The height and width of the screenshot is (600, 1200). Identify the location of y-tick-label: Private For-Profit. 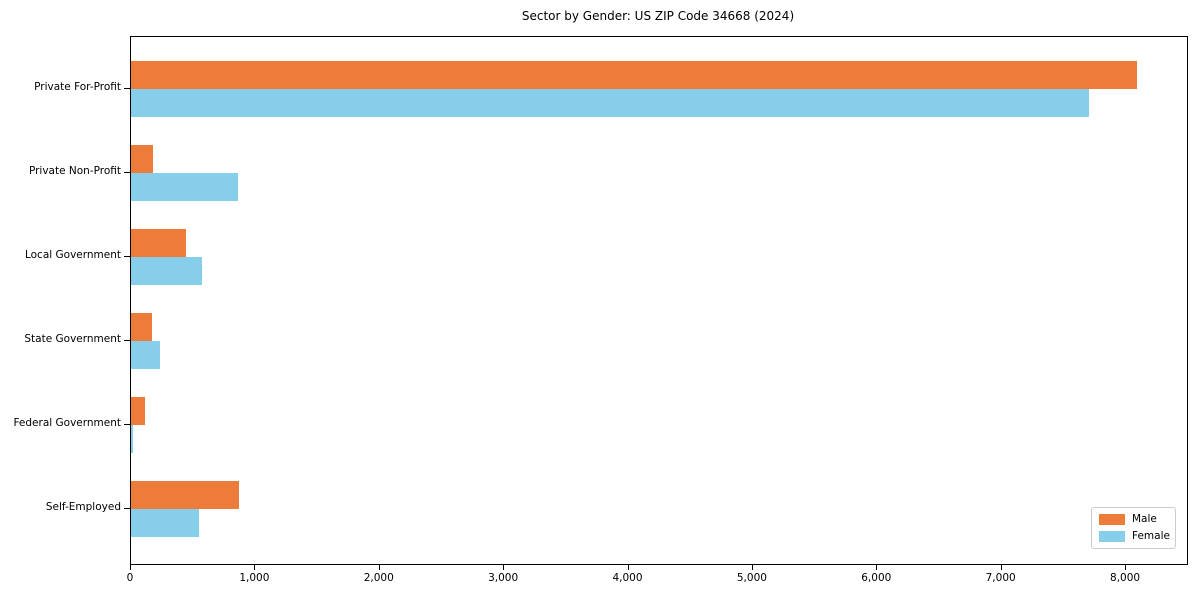
(77, 87).